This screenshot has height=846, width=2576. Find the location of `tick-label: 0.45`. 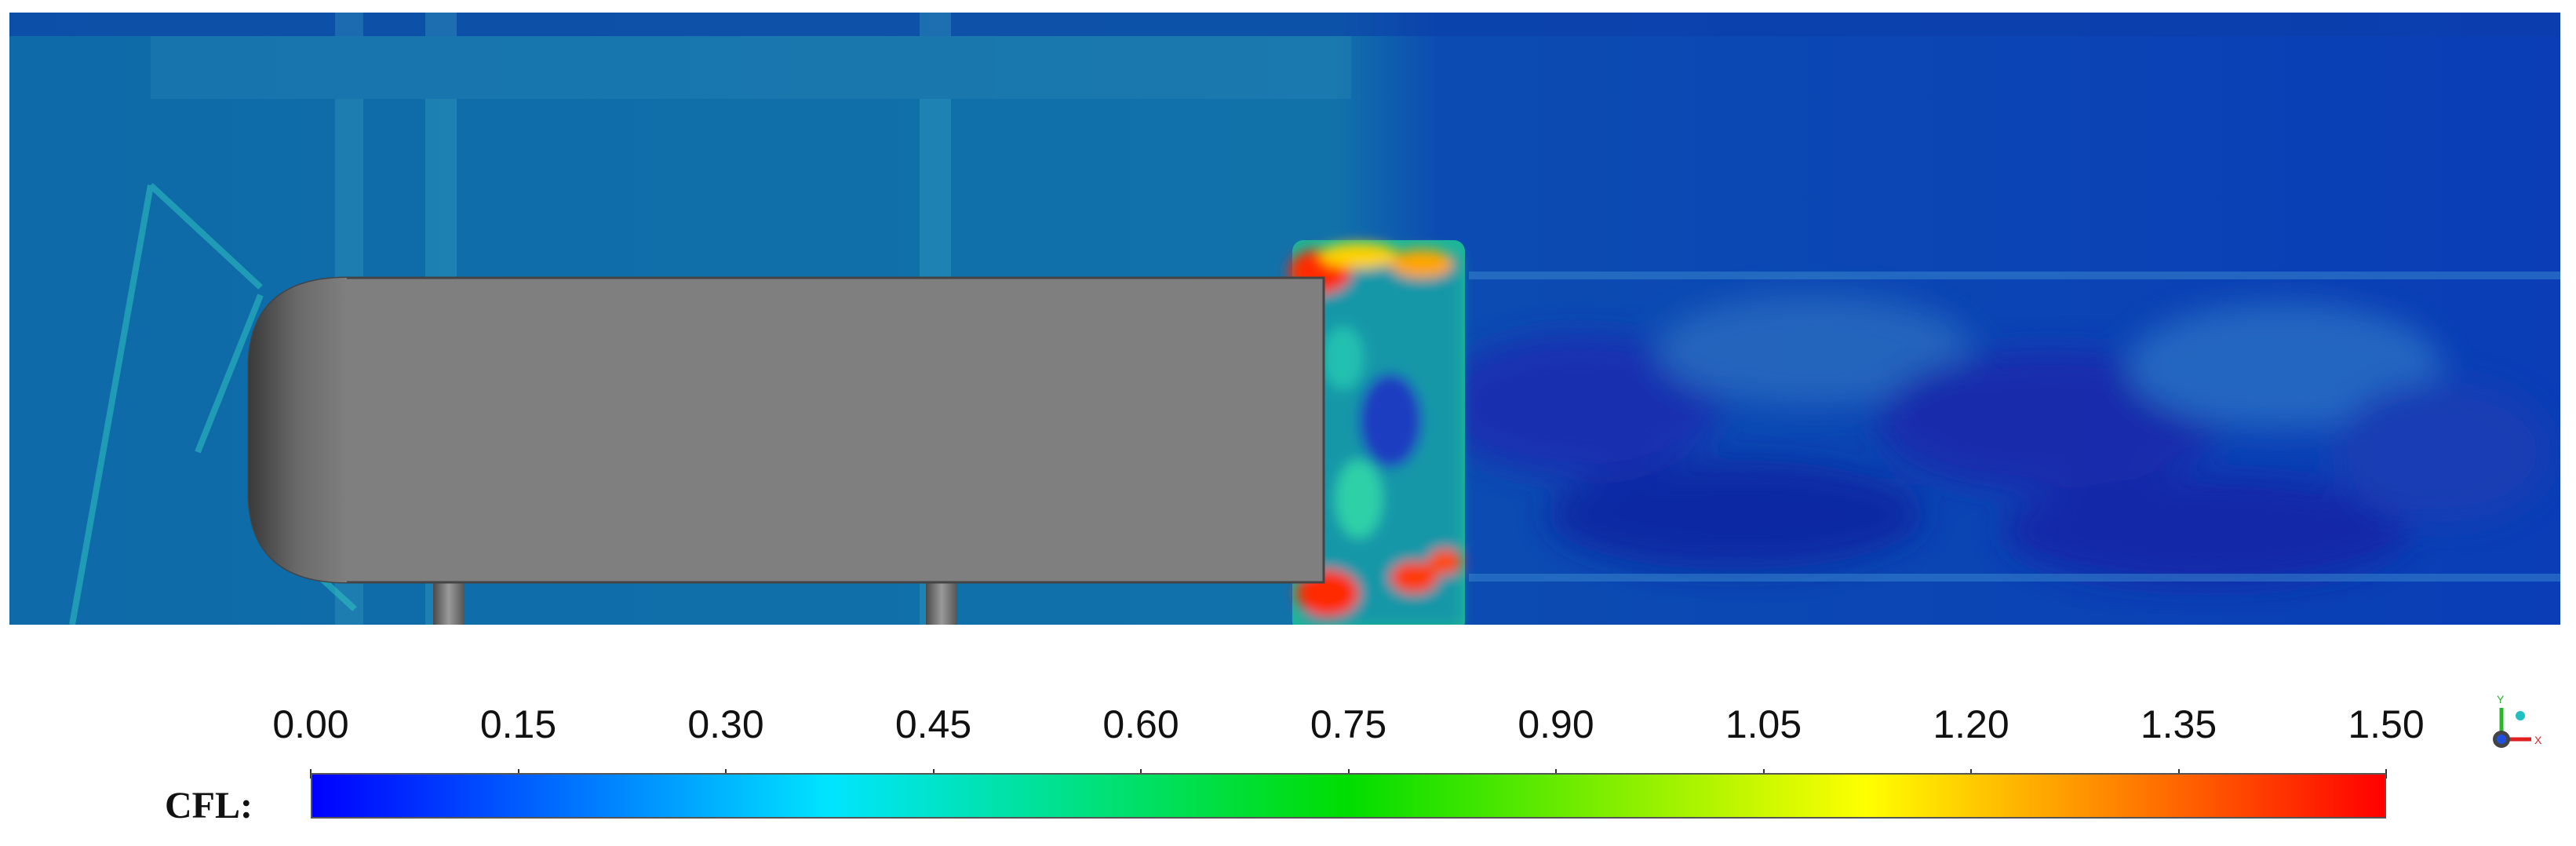

tick-label: 0.45 is located at coordinates (933, 724).